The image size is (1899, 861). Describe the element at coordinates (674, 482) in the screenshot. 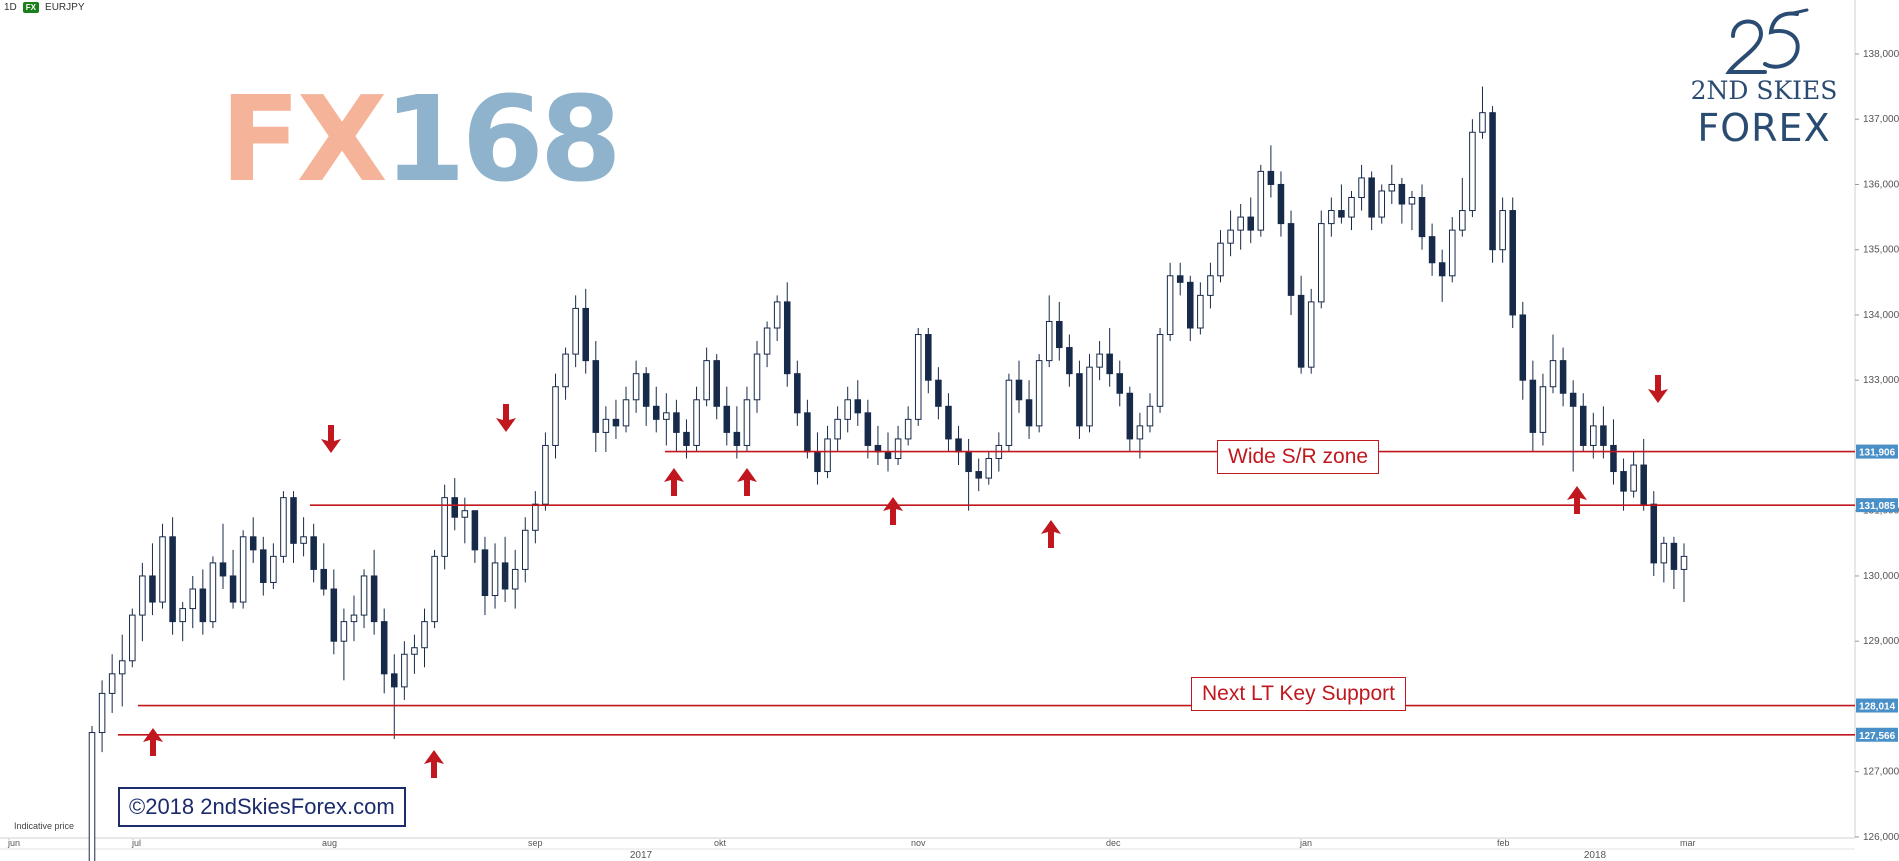

I see `arrow-up-icon` at that location.